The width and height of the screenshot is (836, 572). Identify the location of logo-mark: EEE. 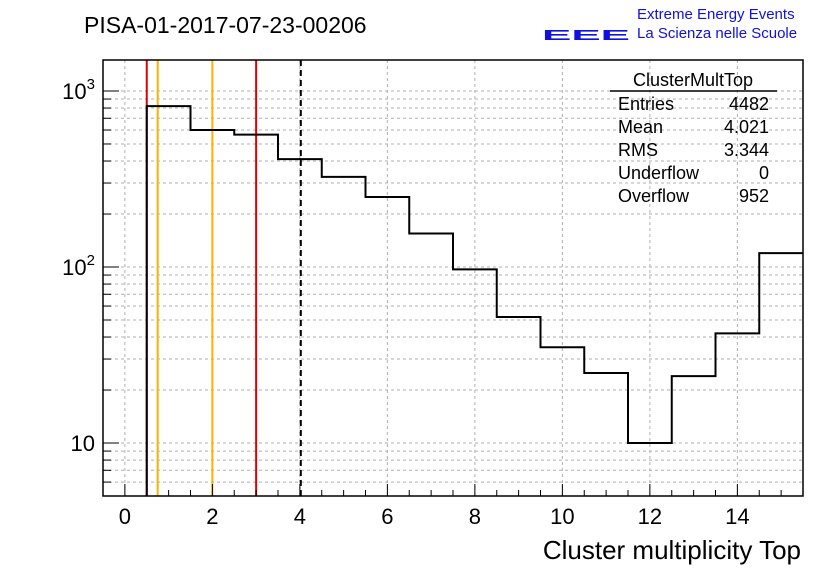
(586, 35).